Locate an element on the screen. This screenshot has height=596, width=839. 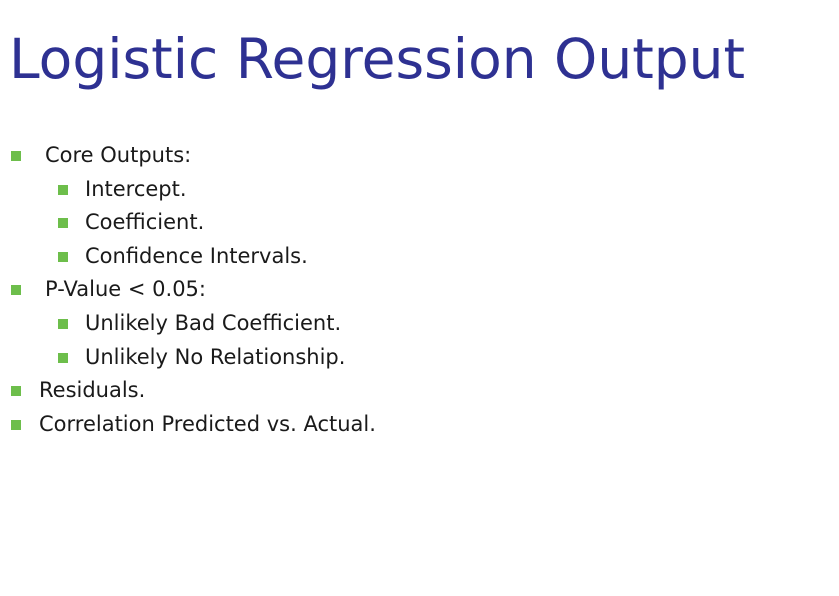
bullet-text: Confidence Intervals. is located at coordinates (196, 255).